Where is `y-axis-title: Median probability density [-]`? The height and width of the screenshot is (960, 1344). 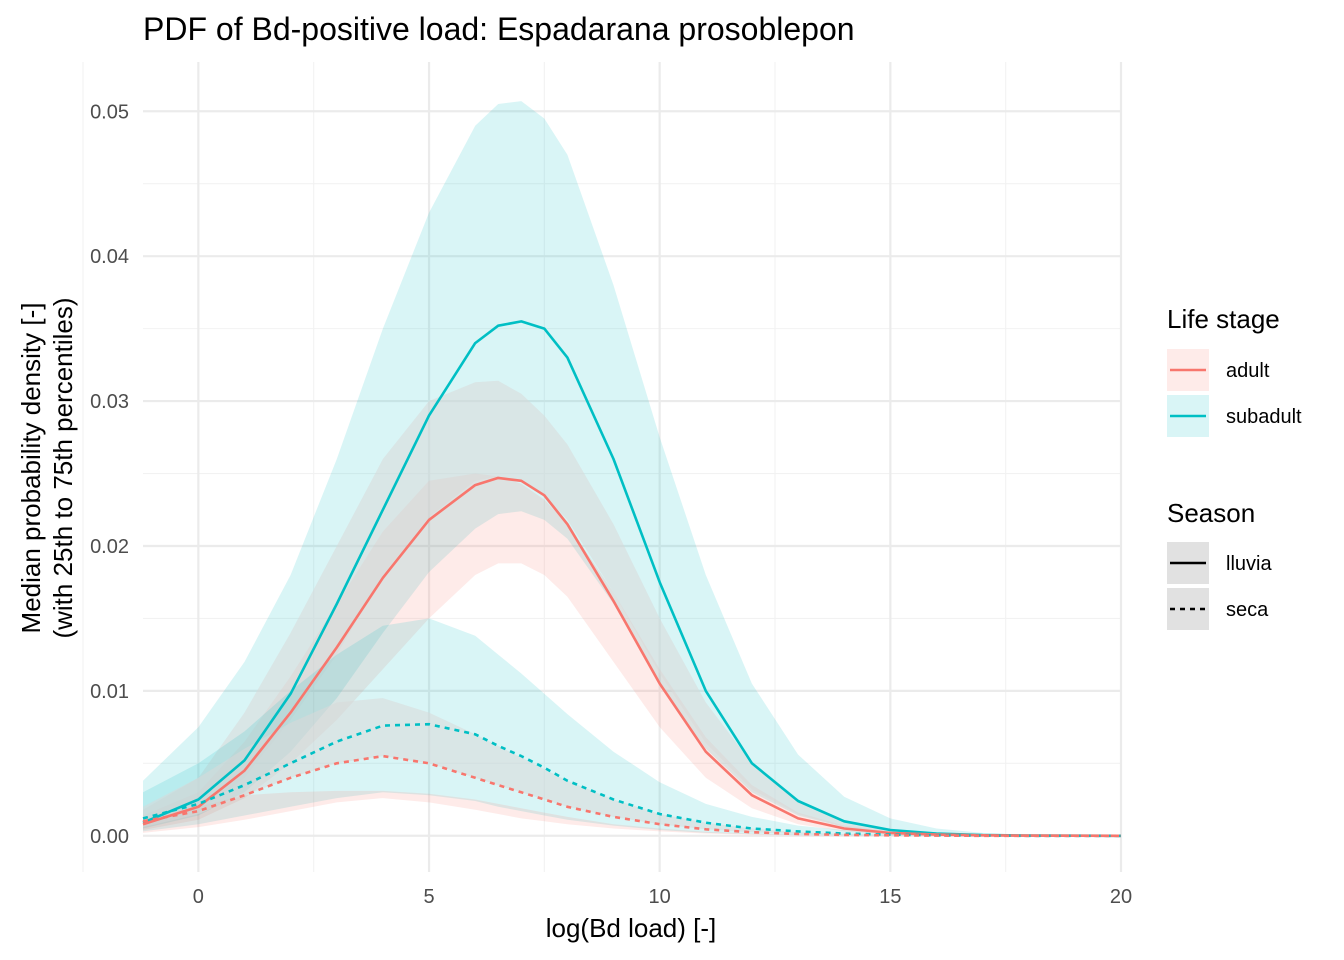 y-axis-title: Median probability density [-] is located at coordinates (31, 468).